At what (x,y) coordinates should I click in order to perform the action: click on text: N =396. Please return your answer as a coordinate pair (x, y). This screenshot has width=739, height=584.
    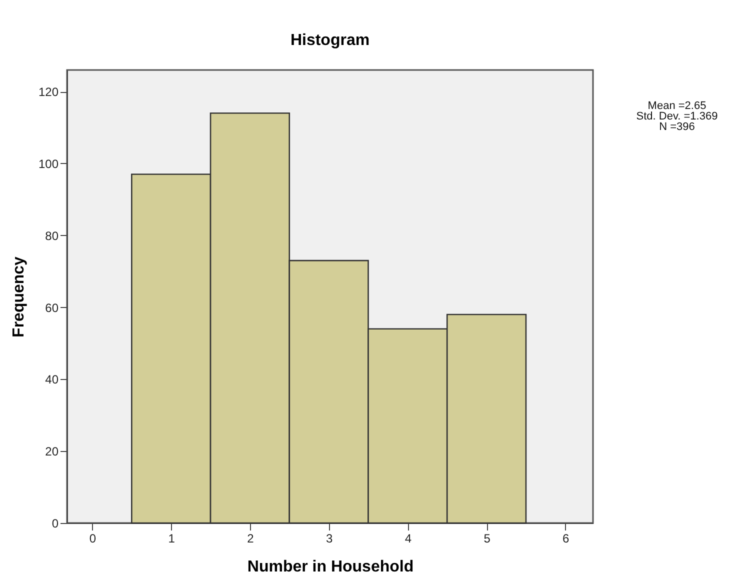
    Looking at the image, I should click on (677, 127).